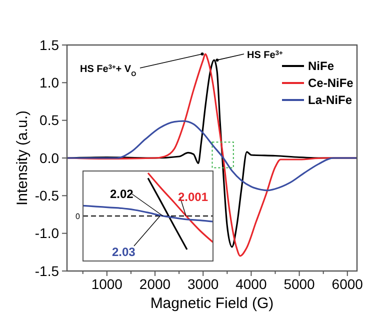 This screenshot has width=370, height=321. Describe the element at coordinates (50, 44) in the screenshot. I see `y-tick-label: 1.5` at that location.